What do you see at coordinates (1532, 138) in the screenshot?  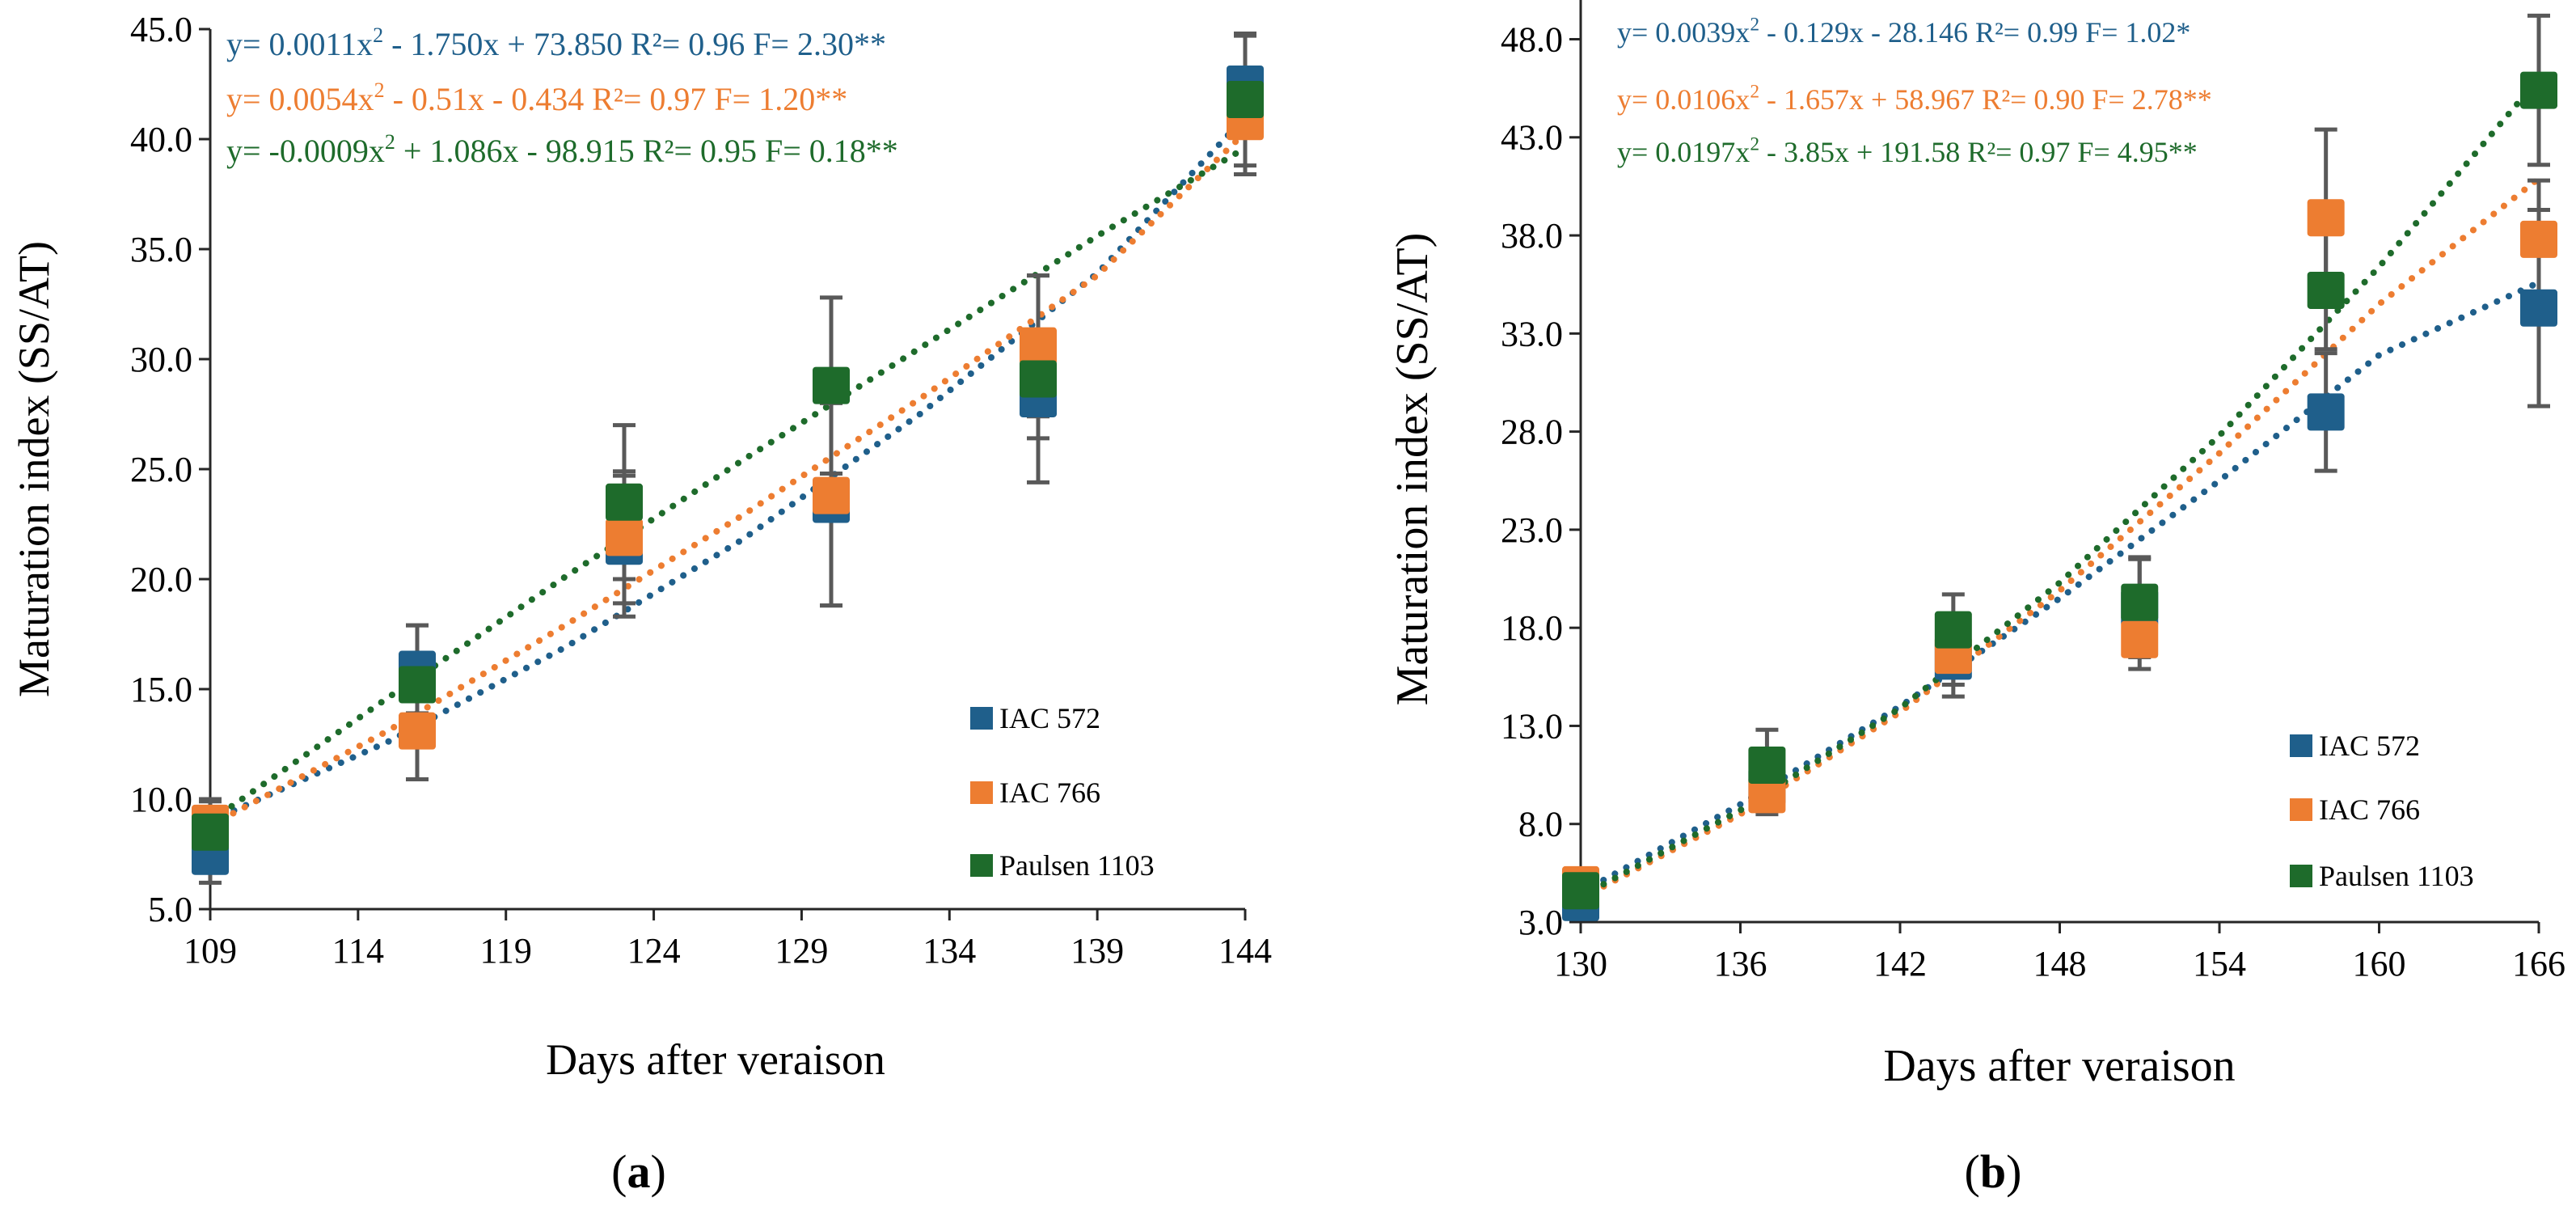 I see `b-y-tick-label: 43.0` at bounding box center [1532, 138].